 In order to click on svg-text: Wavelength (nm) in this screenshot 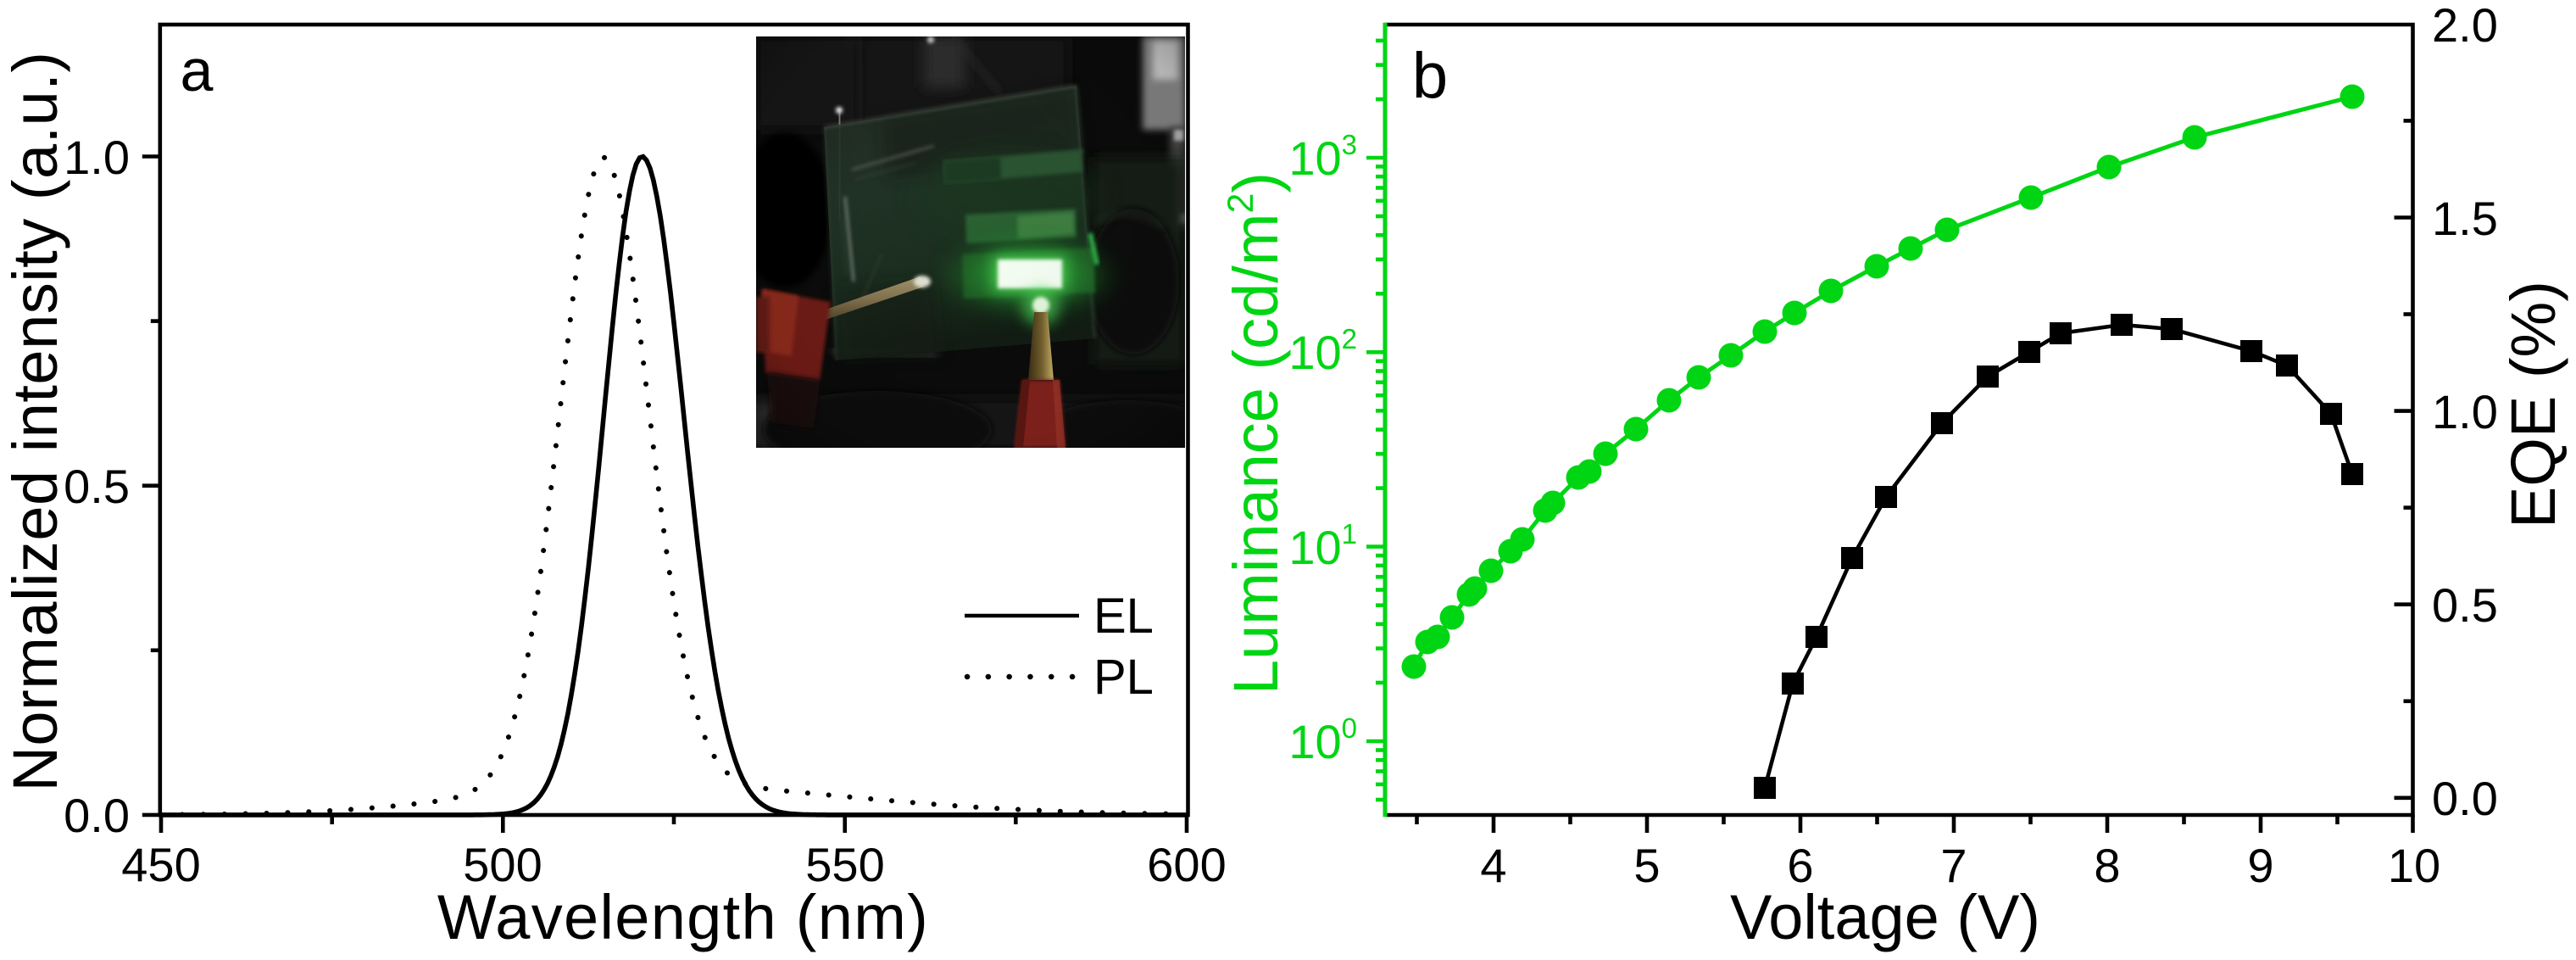, I will do `click(683, 917)`.